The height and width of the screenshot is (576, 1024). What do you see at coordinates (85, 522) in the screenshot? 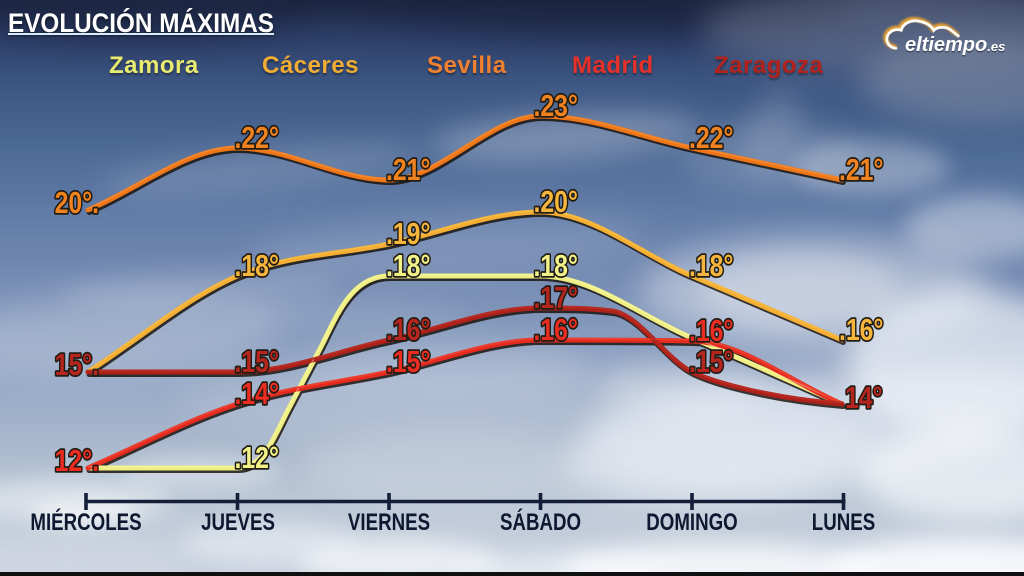
I see `svg-text: MIÉRCOLES` at bounding box center [85, 522].